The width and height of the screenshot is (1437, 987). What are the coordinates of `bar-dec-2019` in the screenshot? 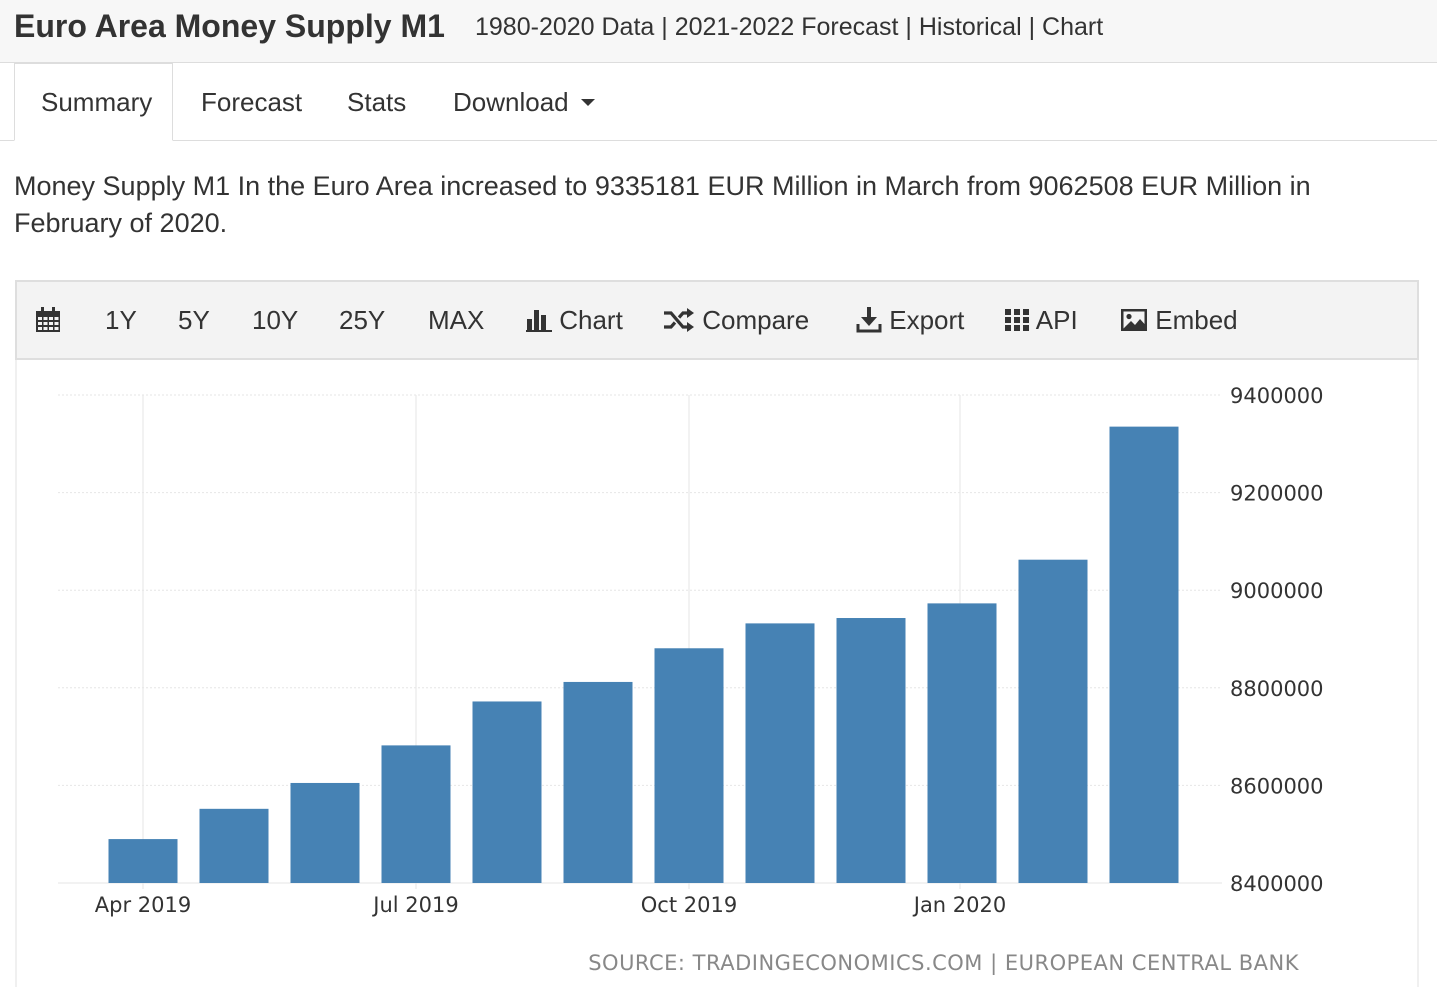 It's located at (871, 750).